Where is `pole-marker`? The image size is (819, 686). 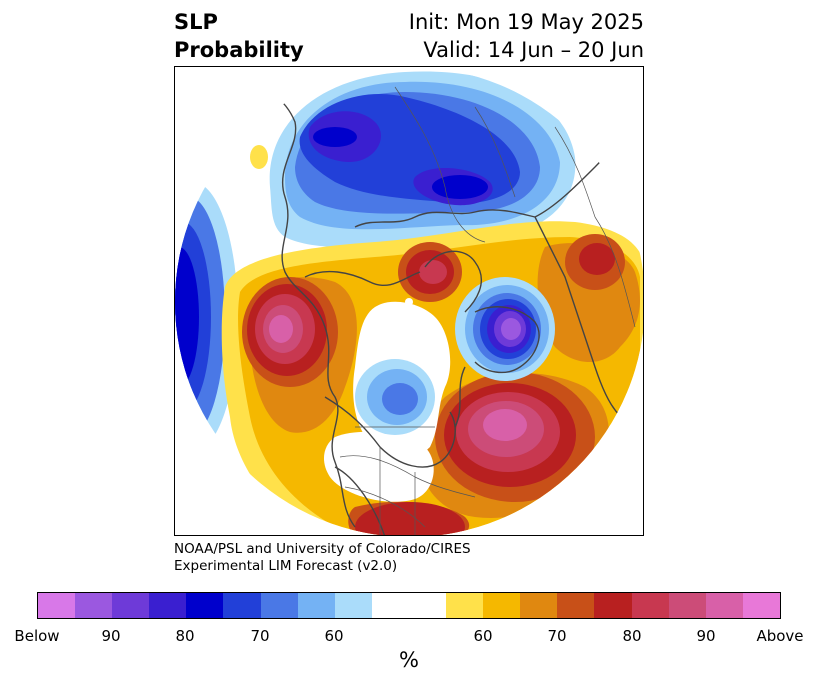
pole-marker is located at coordinates (409, 302).